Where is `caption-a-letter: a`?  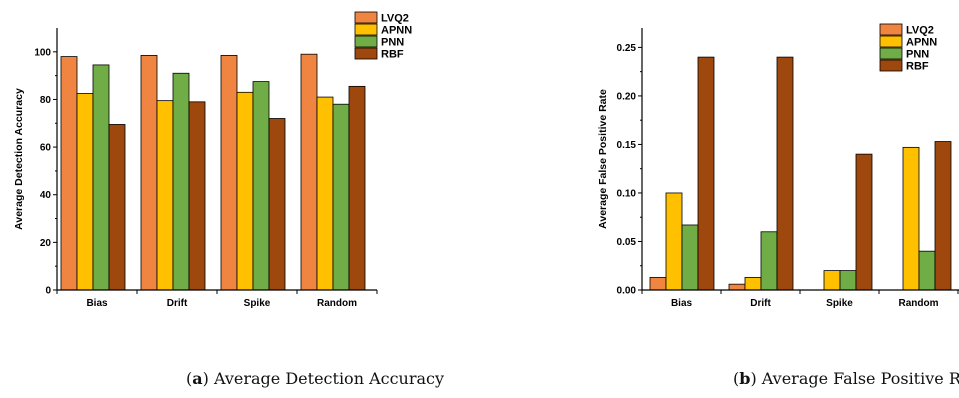 caption-a-letter: a is located at coordinates (197, 378).